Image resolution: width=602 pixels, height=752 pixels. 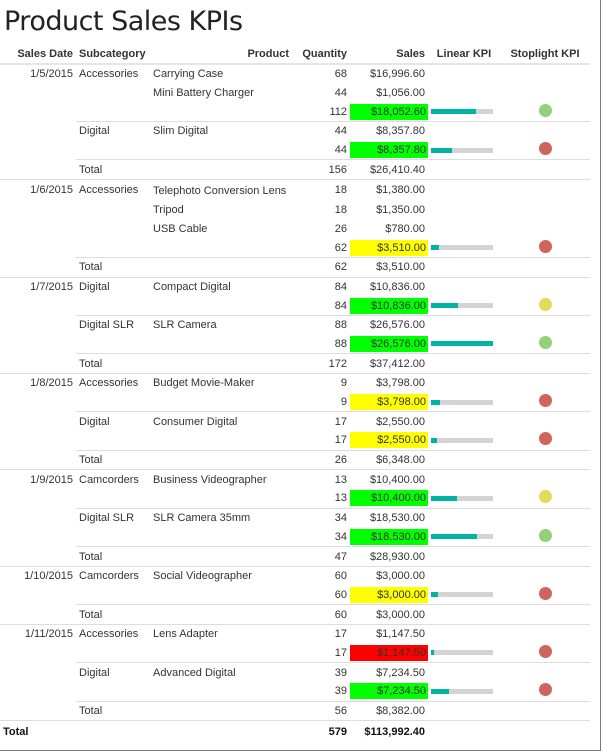 I want to click on linear-kpi-bar, so click(x=462, y=344).